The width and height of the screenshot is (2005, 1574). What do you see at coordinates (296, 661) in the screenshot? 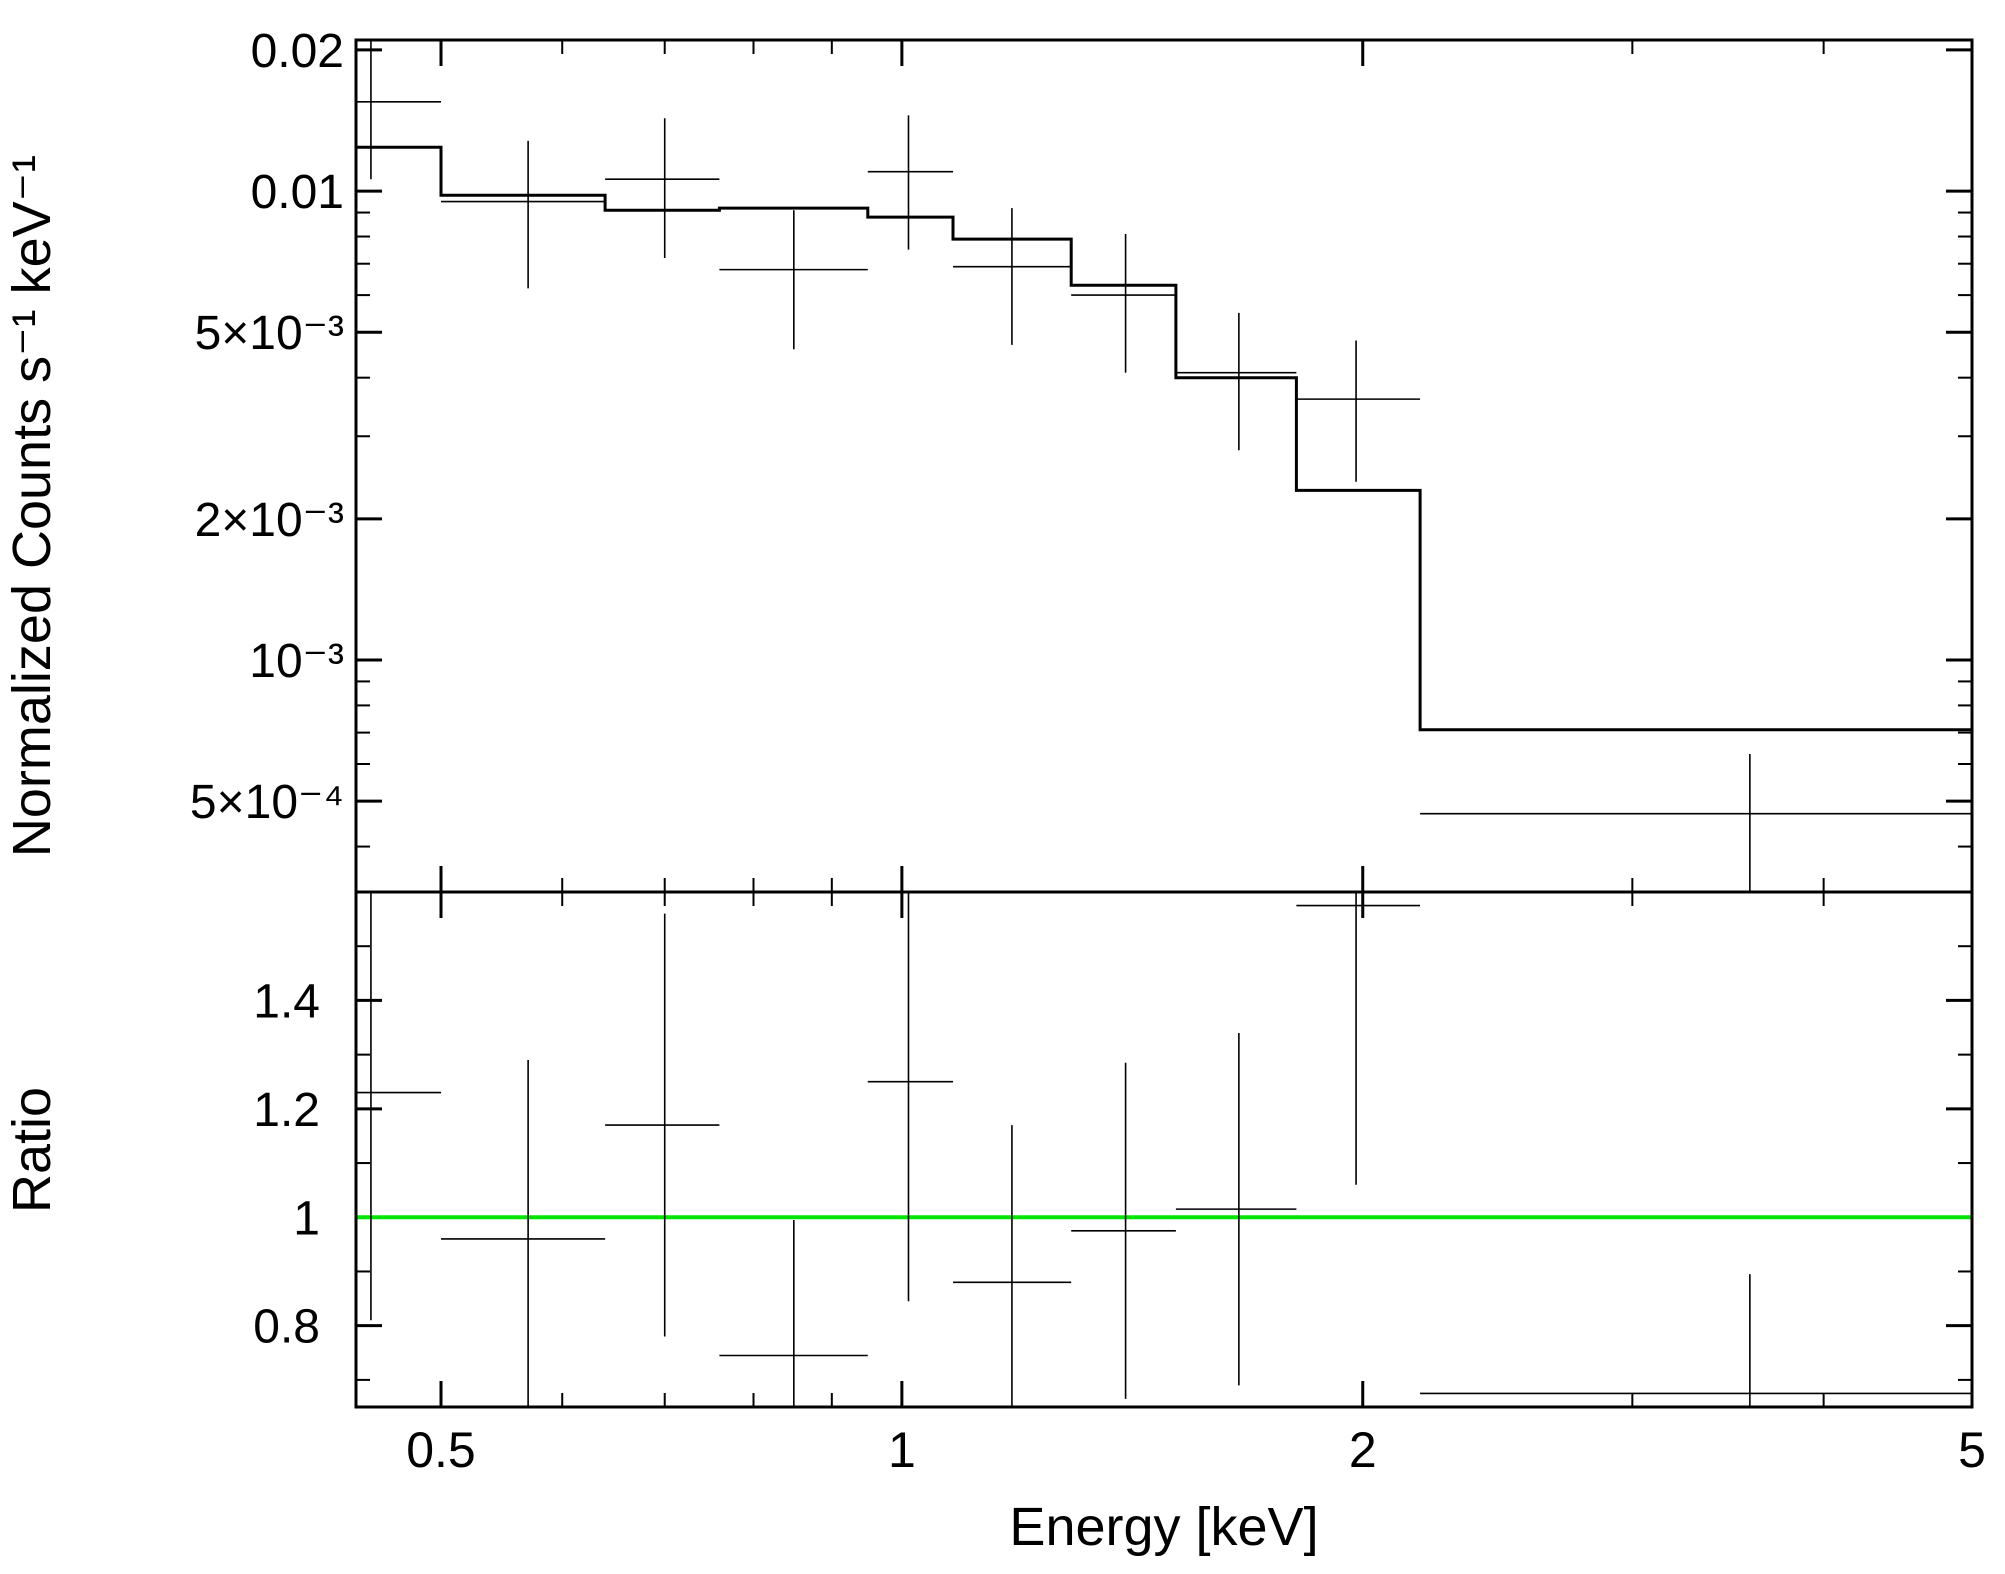
I see `y-tick-label: 10⁻³` at bounding box center [296, 661].